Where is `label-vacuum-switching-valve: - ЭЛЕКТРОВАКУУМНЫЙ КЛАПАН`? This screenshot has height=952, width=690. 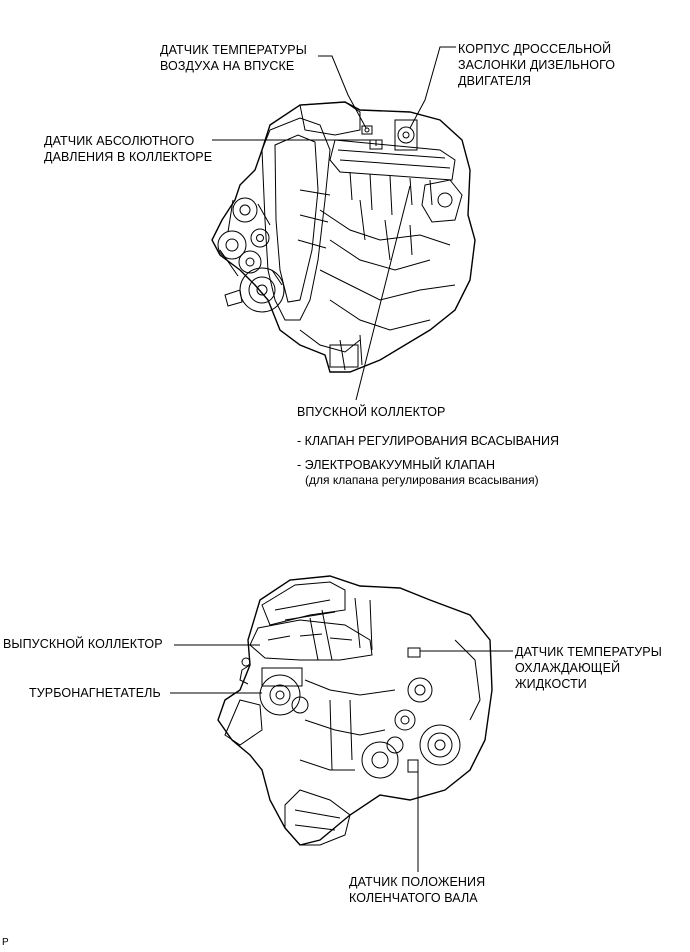 label-vacuum-switching-valve: - ЭЛЕКТРОВАКУУМНЫЙ КЛАПАН is located at coordinates (396, 465).